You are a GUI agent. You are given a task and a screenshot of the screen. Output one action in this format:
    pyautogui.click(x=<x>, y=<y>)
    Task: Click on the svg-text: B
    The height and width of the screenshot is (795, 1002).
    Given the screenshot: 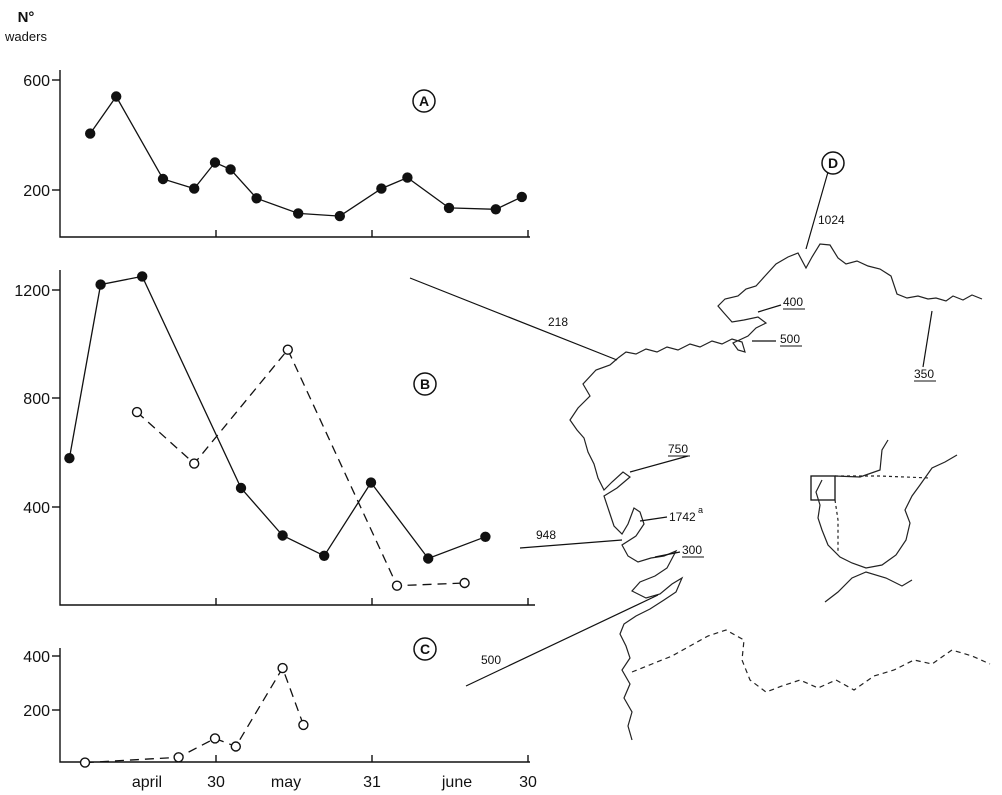 What is the action you would take?
    pyautogui.click(x=425, y=384)
    